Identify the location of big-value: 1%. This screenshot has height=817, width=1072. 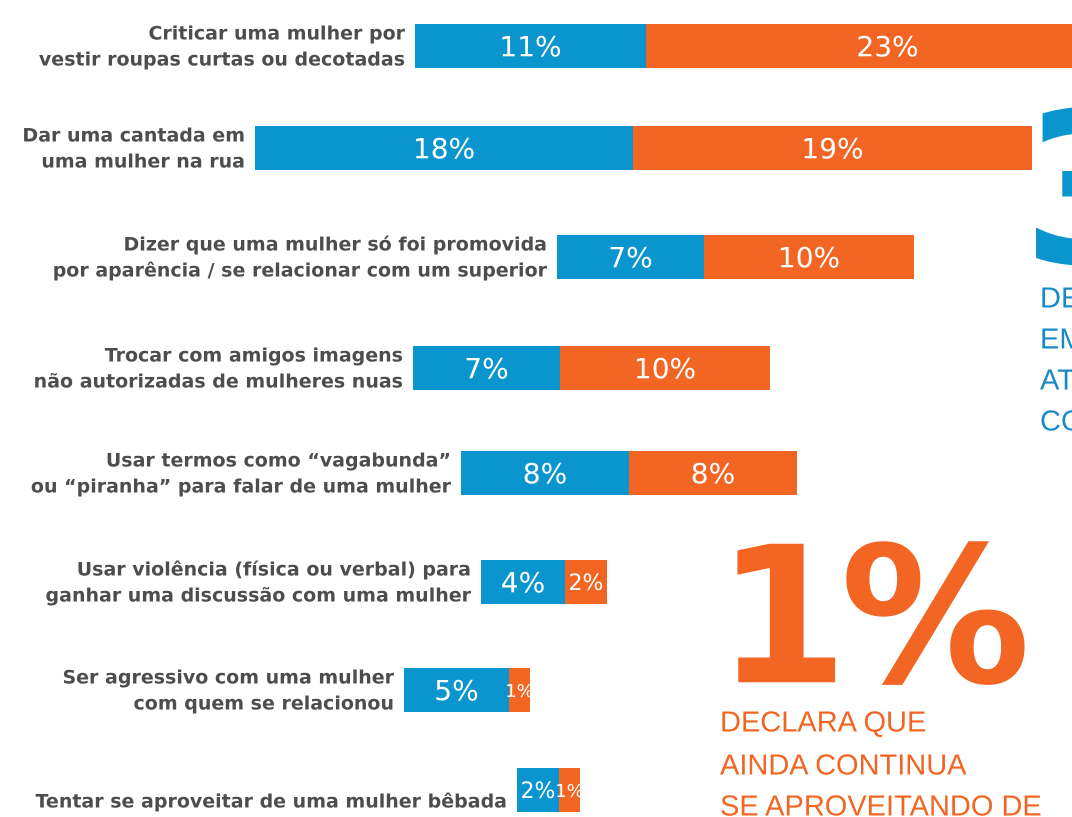
(870, 616).